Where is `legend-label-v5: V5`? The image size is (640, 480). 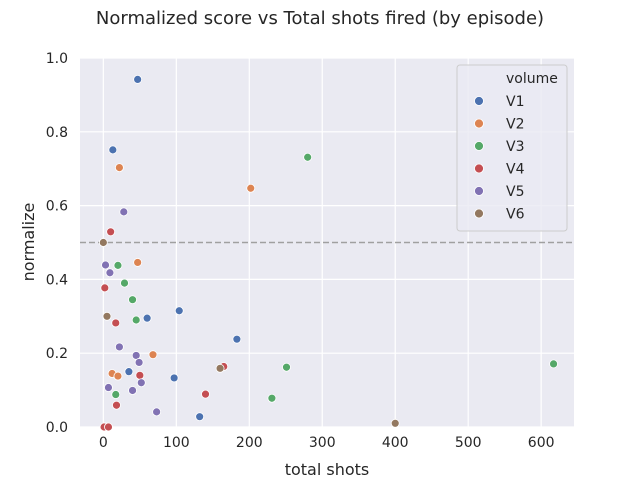 legend-label-v5: V5 is located at coordinates (515, 192).